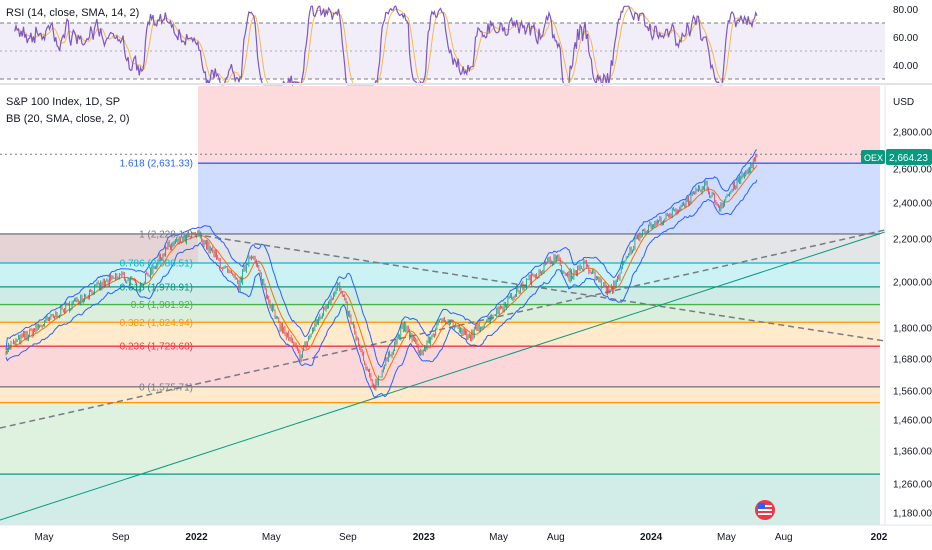  What do you see at coordinates (912, 421) in the screenshot?
I see `price-tick-label: 1,460.00` at bounding box center [912, 421].